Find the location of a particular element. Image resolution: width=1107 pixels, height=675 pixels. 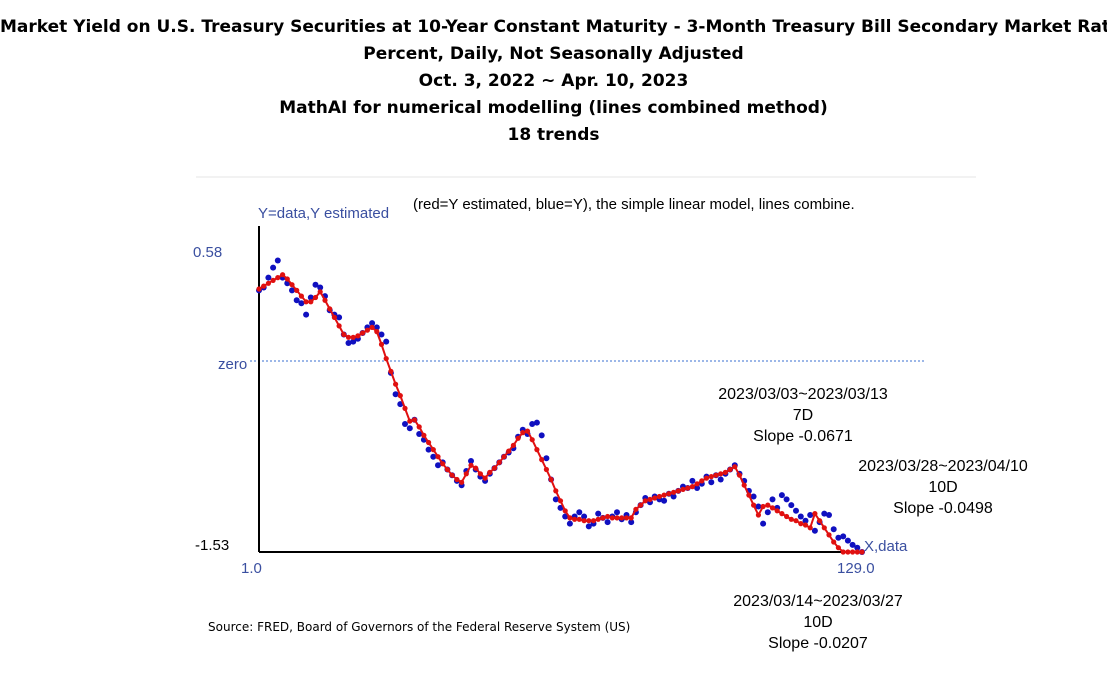

annotation-1: 2023/03/03~2023/03/13 7D Slope -0.0671 is located at coordinates (803, 415).